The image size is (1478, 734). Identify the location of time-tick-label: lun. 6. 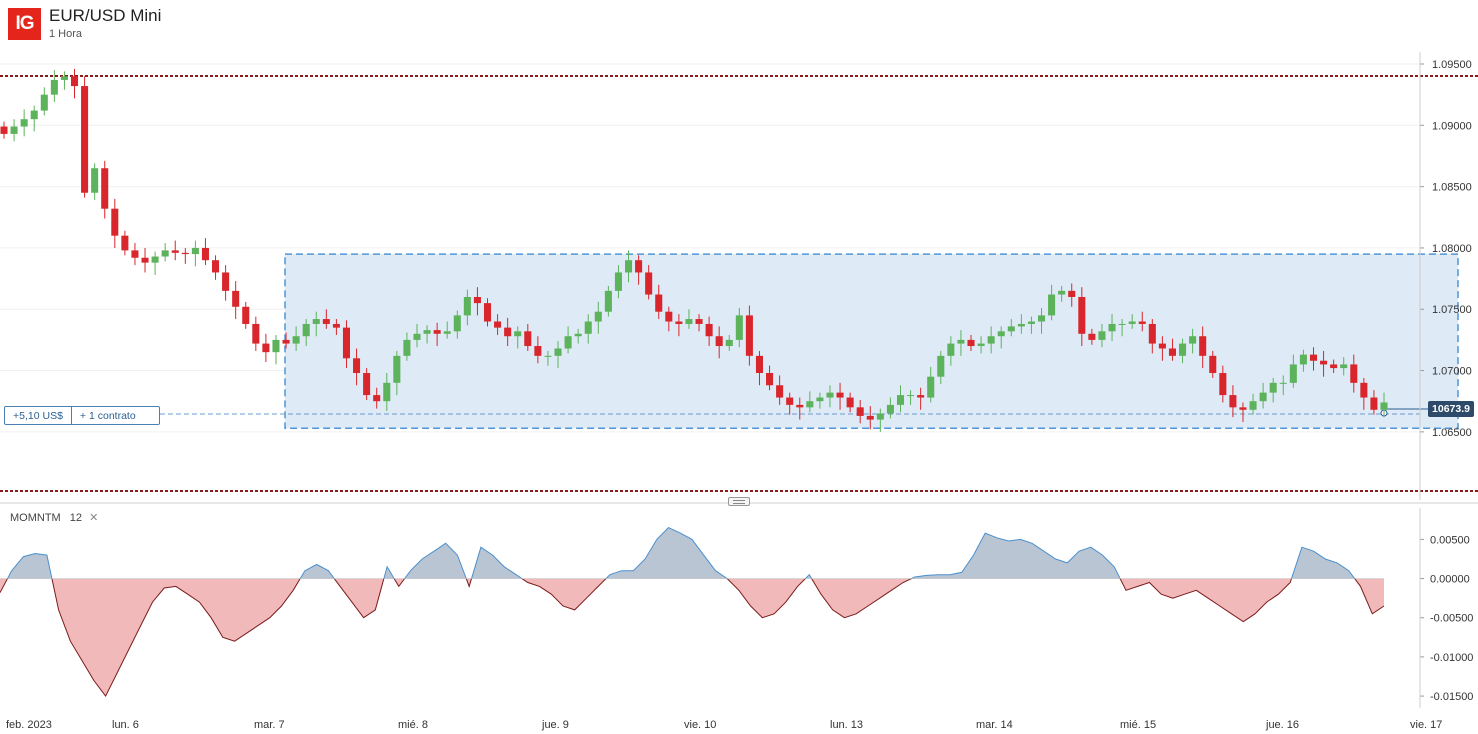
(125, 725).